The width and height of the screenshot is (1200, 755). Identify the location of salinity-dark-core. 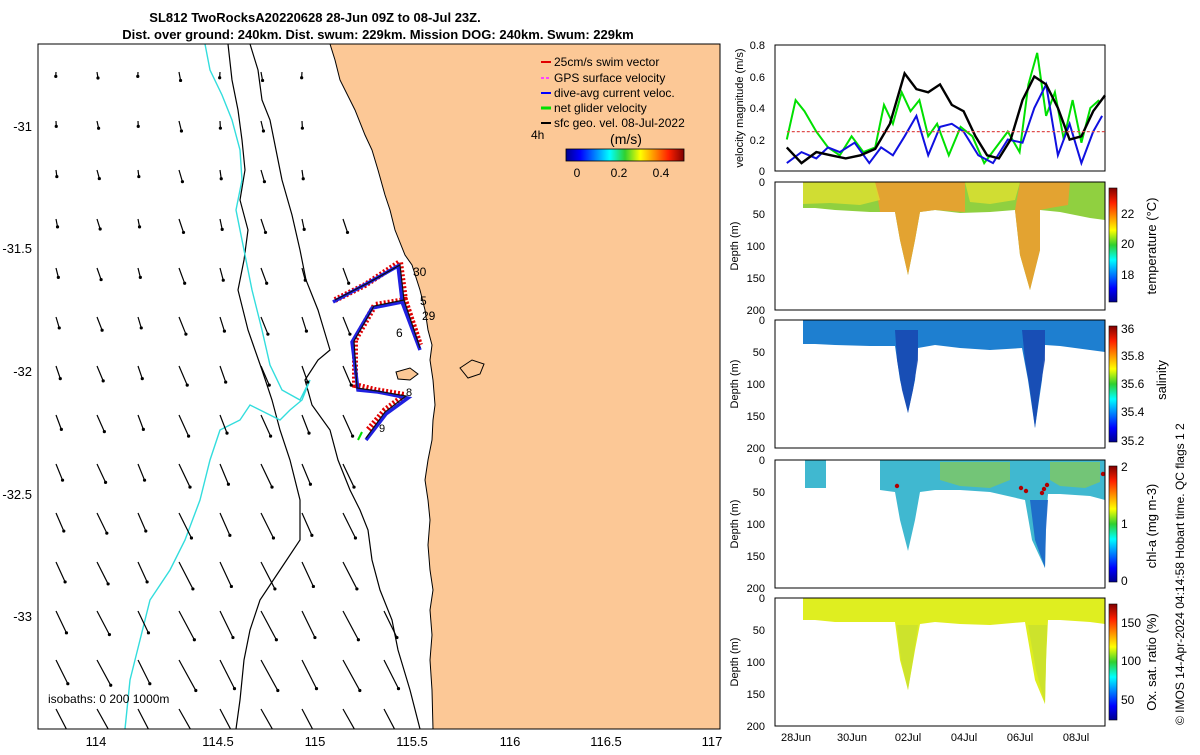
(906, 371).